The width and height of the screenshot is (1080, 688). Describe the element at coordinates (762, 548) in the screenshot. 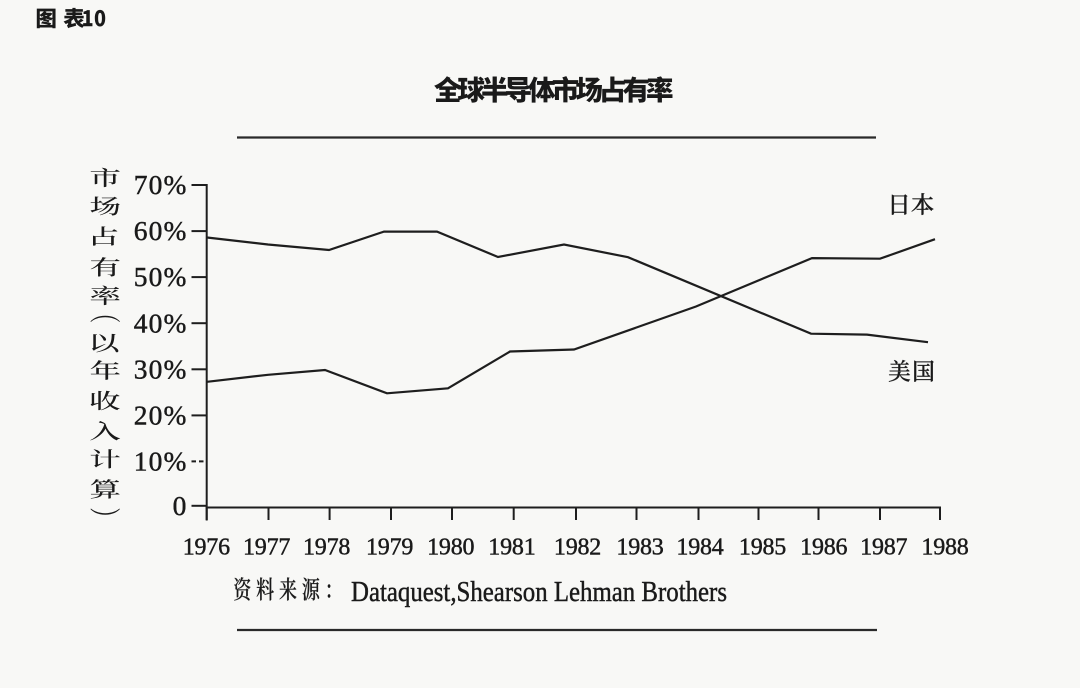

I see `svg-text: 1985` at that location.